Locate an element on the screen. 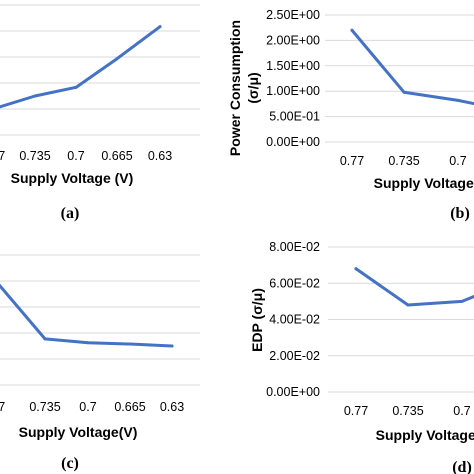 Image resolution: width=474 pixels, height=474 pixels. y-tick-label: 2.00E+00 is located at coordinates (293, 40).